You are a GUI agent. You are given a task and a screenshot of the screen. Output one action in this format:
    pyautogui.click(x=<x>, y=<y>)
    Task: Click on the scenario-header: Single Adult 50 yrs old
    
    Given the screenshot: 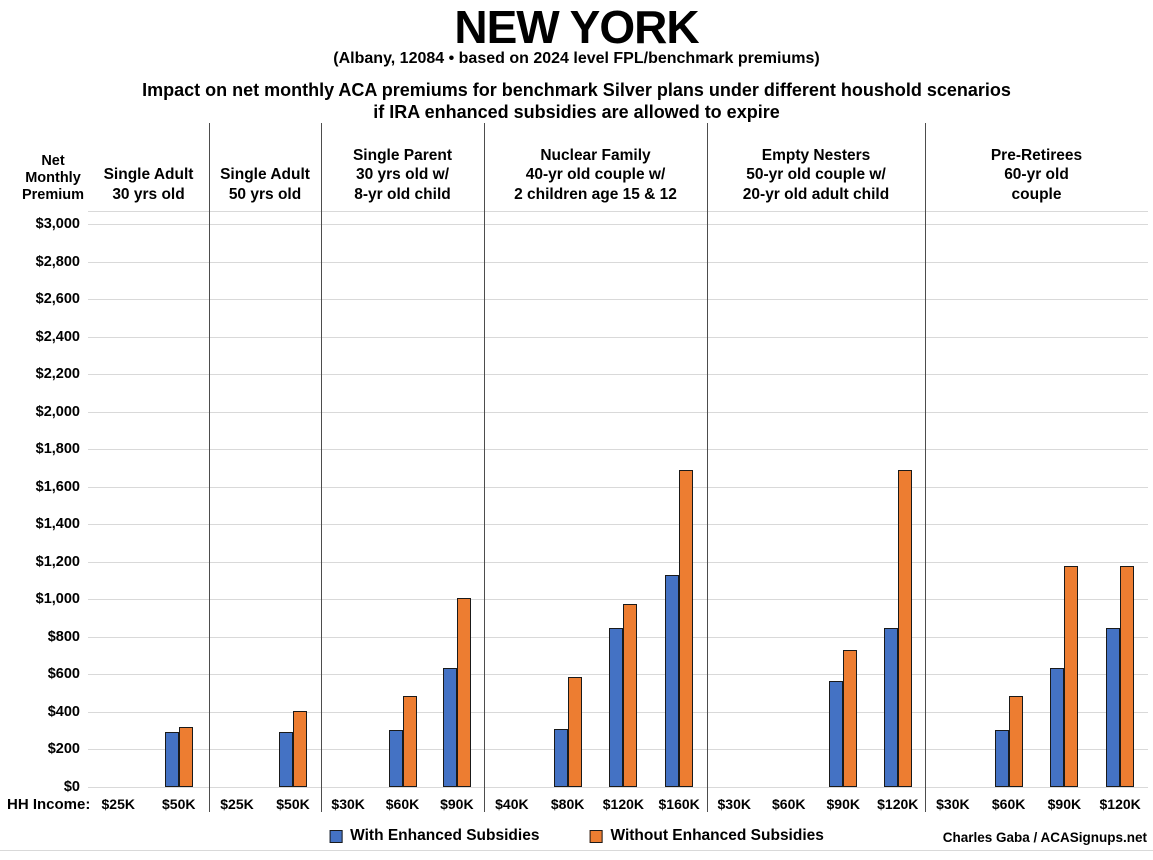 What is the action you would take?
    pyautogui.click(x=265, y=184)
    